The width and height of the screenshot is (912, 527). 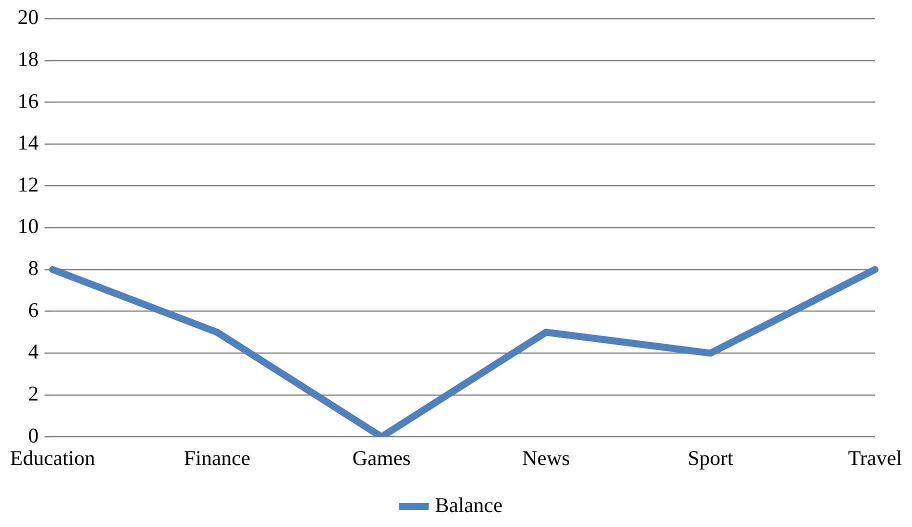 What do you see at coordinates (33, 393) in the screenshot?
I see `y-tick-label: 2` at bounding box center [33, 393].